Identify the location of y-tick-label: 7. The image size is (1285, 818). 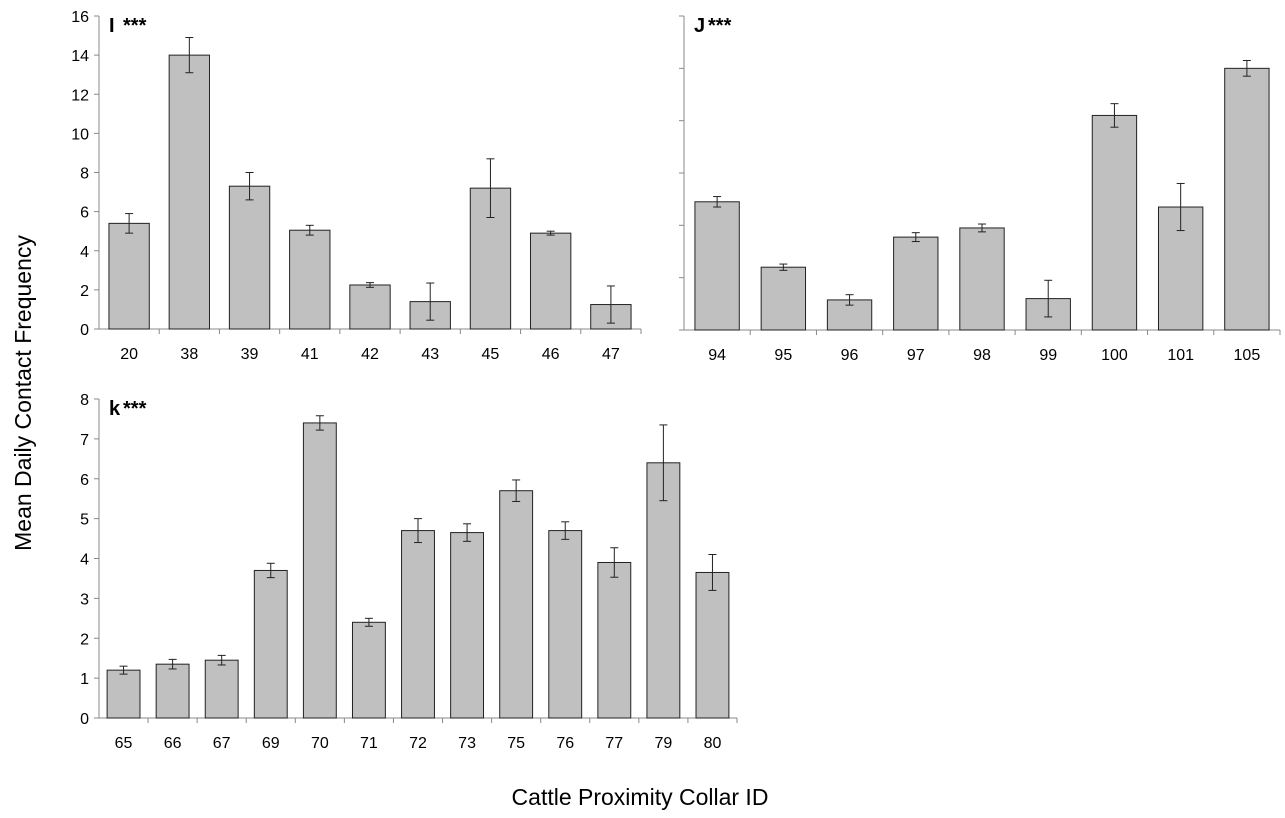
(84, 440).